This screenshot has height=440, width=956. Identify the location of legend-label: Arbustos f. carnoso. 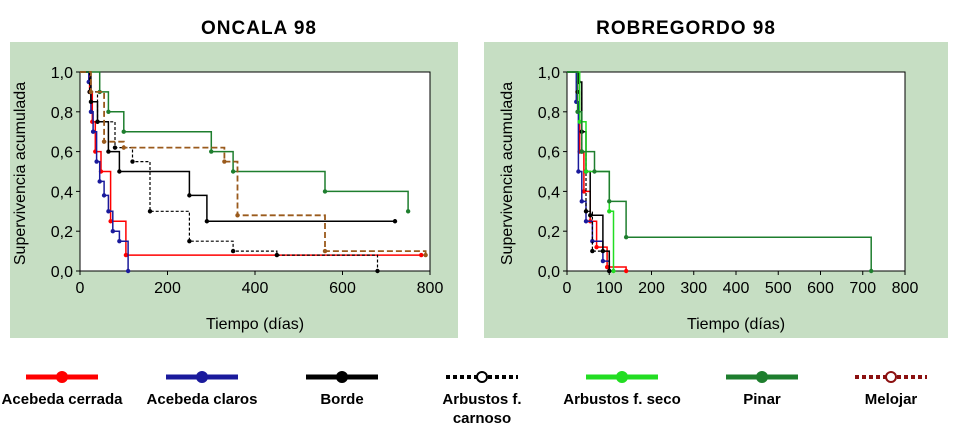
(482, 409).